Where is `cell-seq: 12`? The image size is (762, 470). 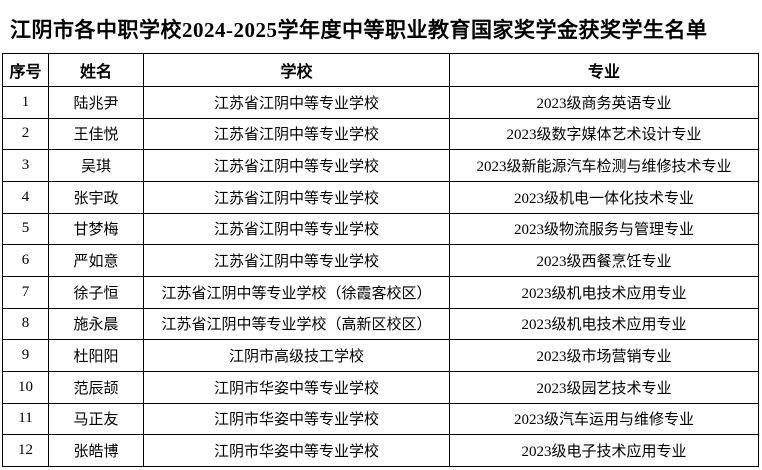 cell-seq: 12 is located at coordinates (25, 450).